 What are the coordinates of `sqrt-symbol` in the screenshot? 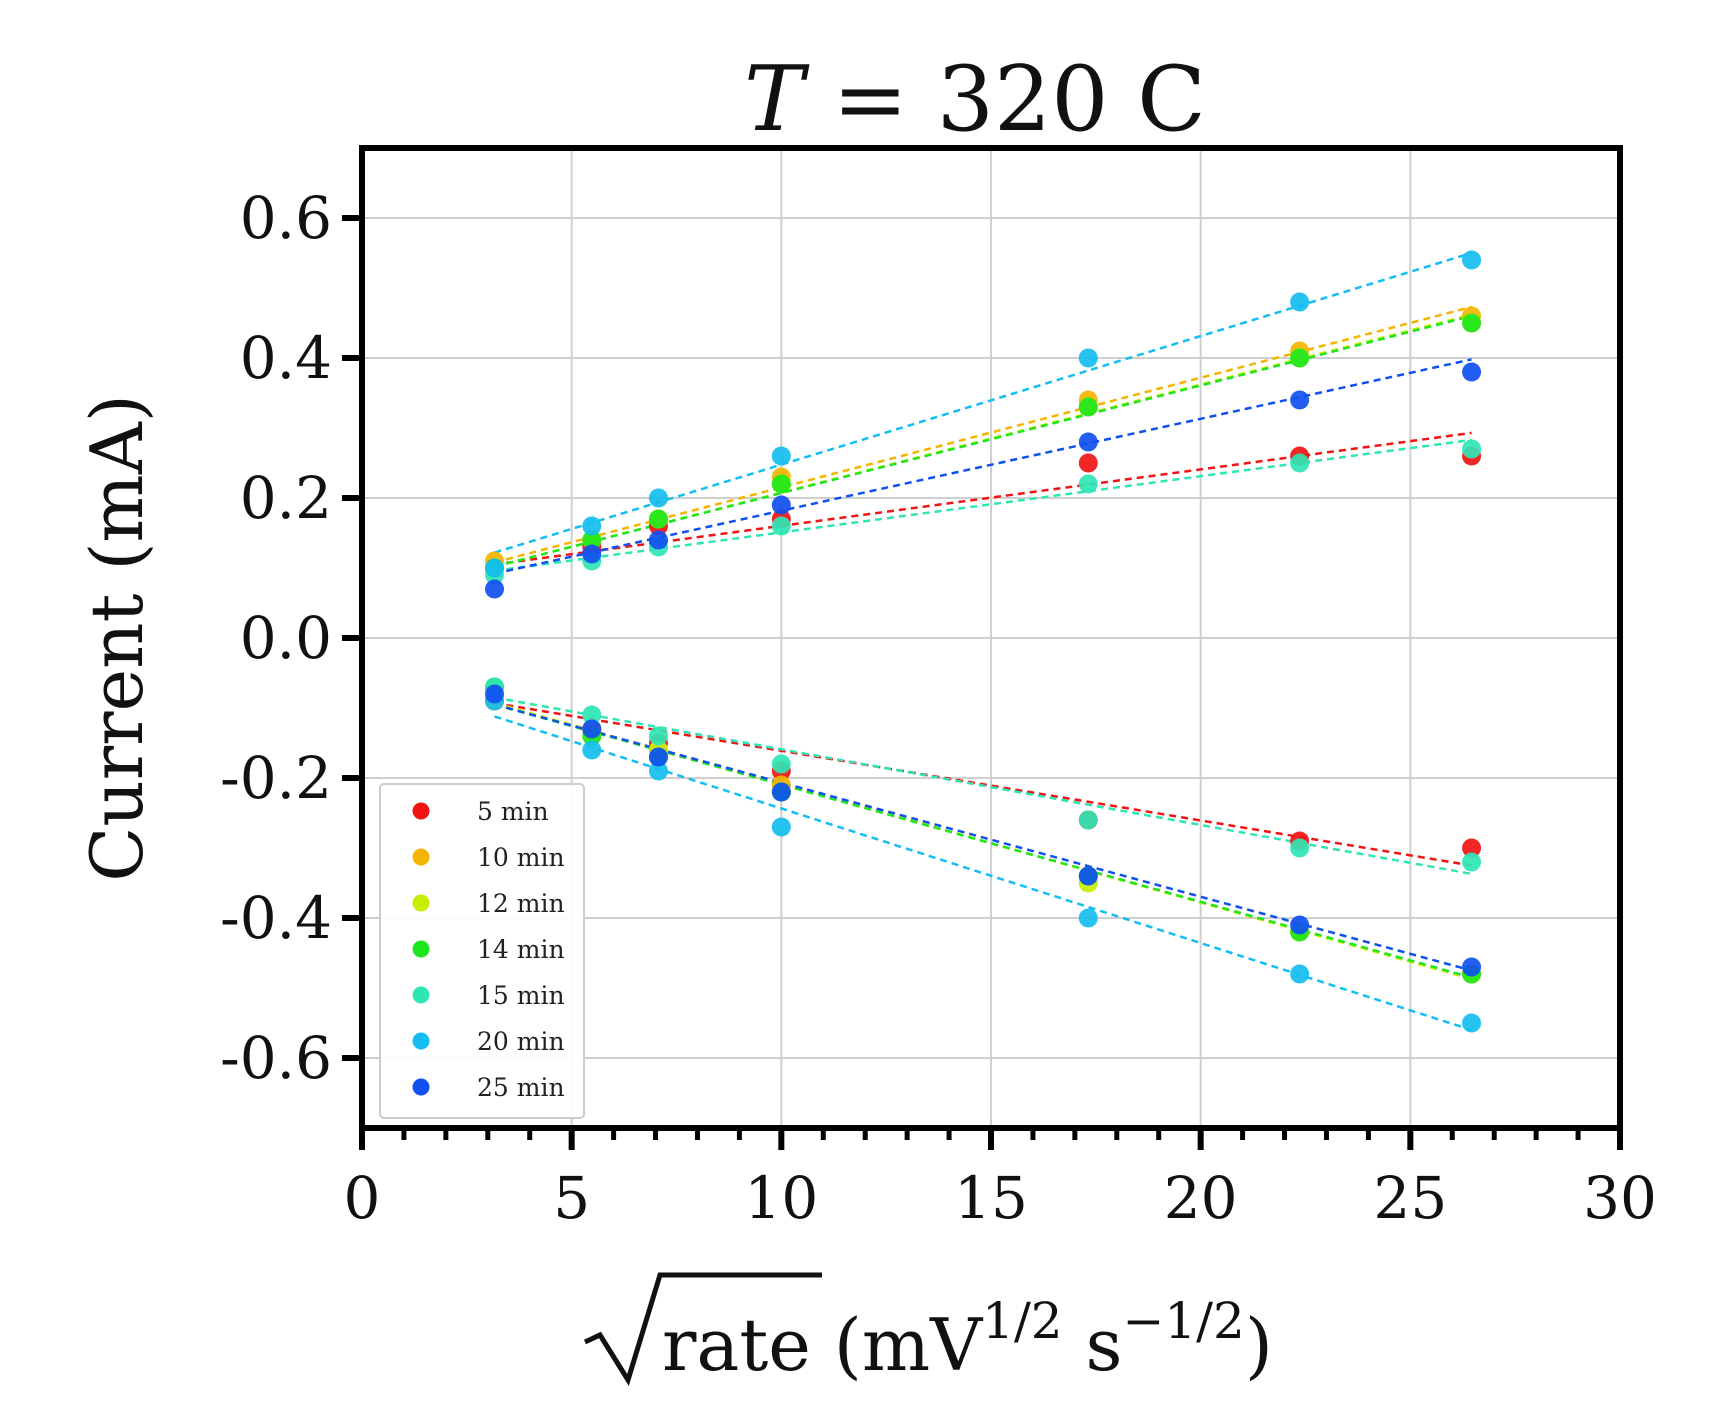 It's located at (702, 1329).